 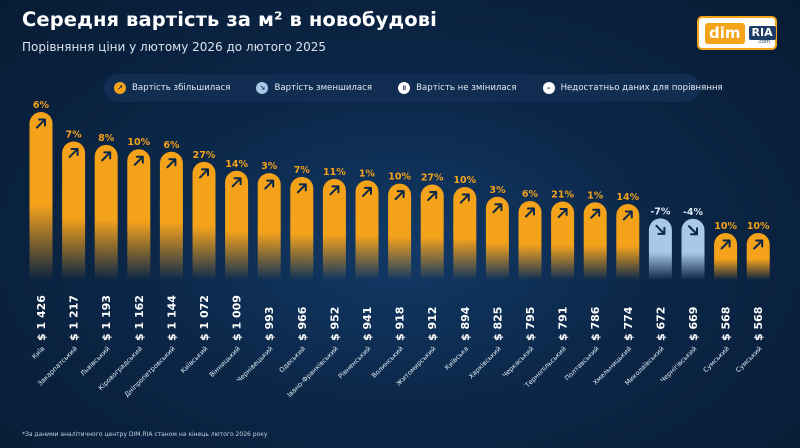 I want to click on arrow-up-right-icon: ↗, so click(x=120, y=88).